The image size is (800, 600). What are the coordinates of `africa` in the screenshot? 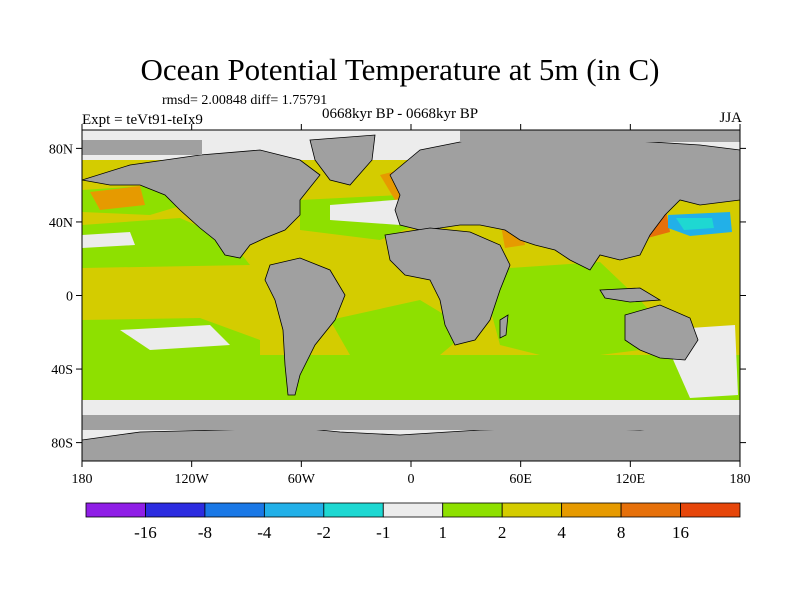 It's located at (447, 286).